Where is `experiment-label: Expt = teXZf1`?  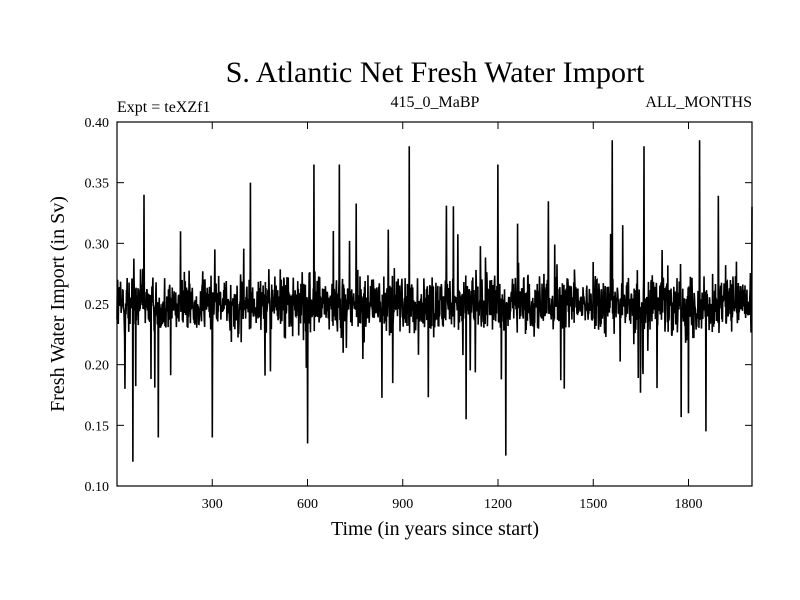
experiment-label: Expt = teXZf1 is located at coordinates (163, 107).